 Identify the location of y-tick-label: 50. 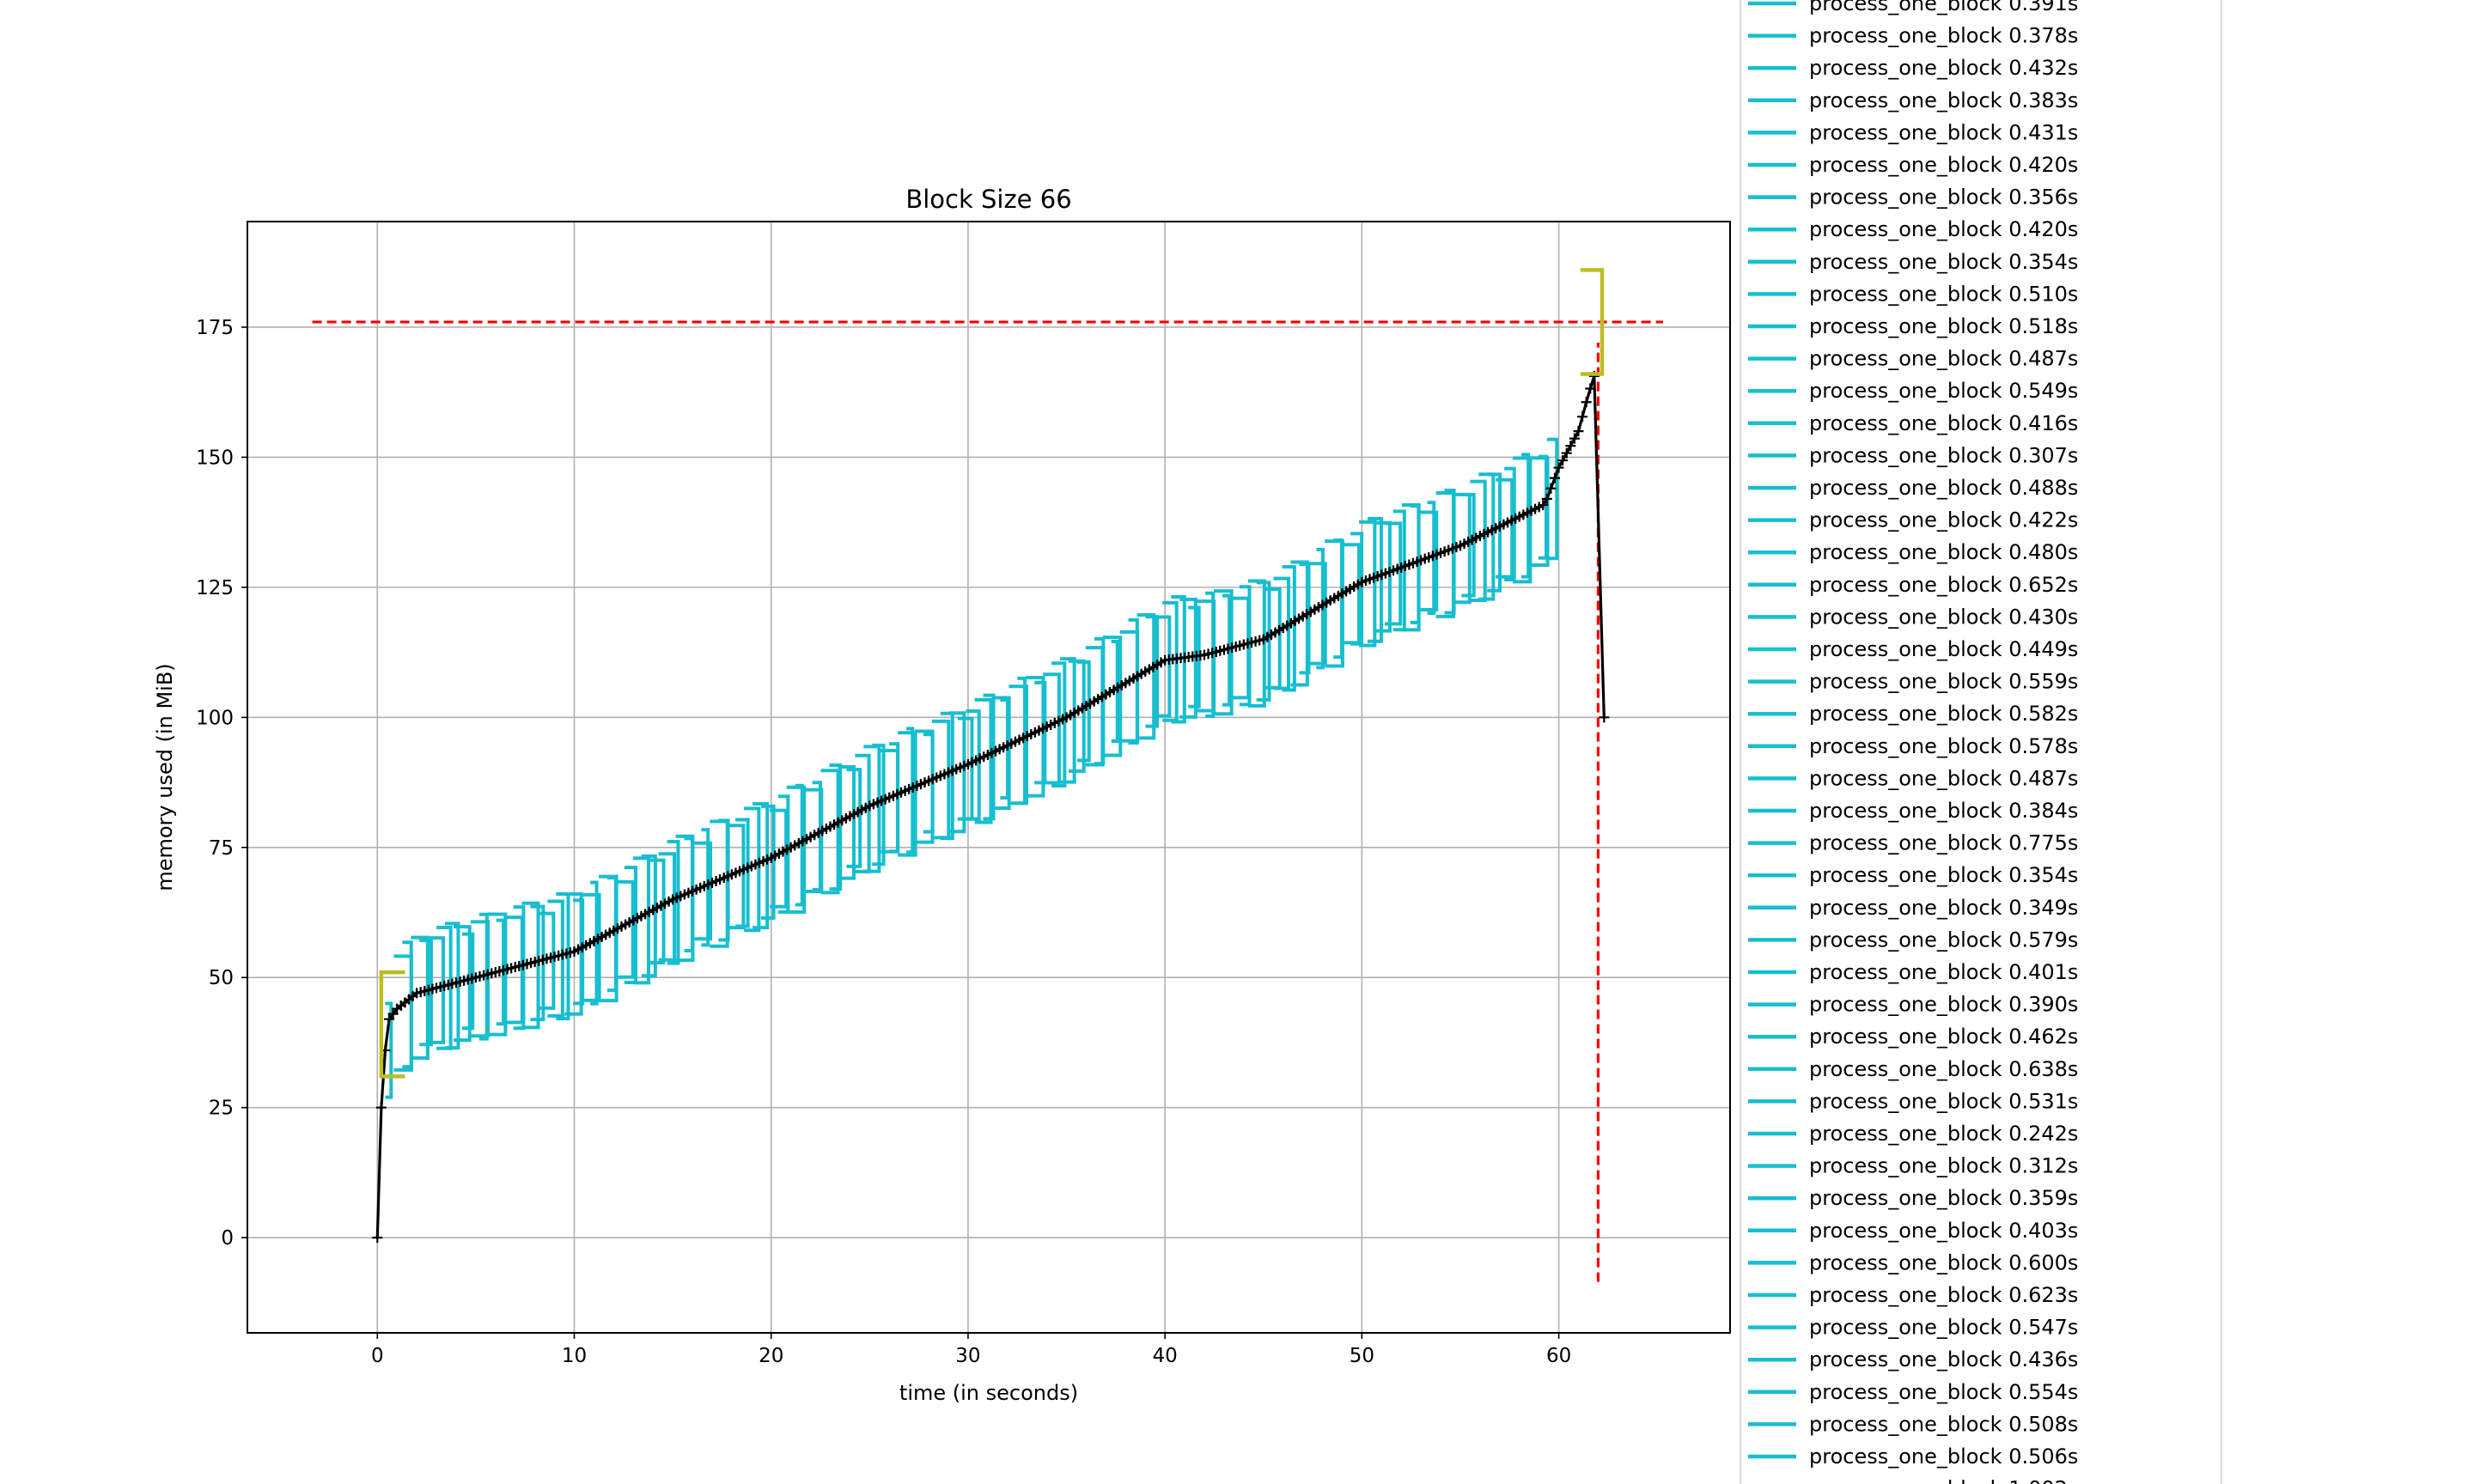
(221, 978).